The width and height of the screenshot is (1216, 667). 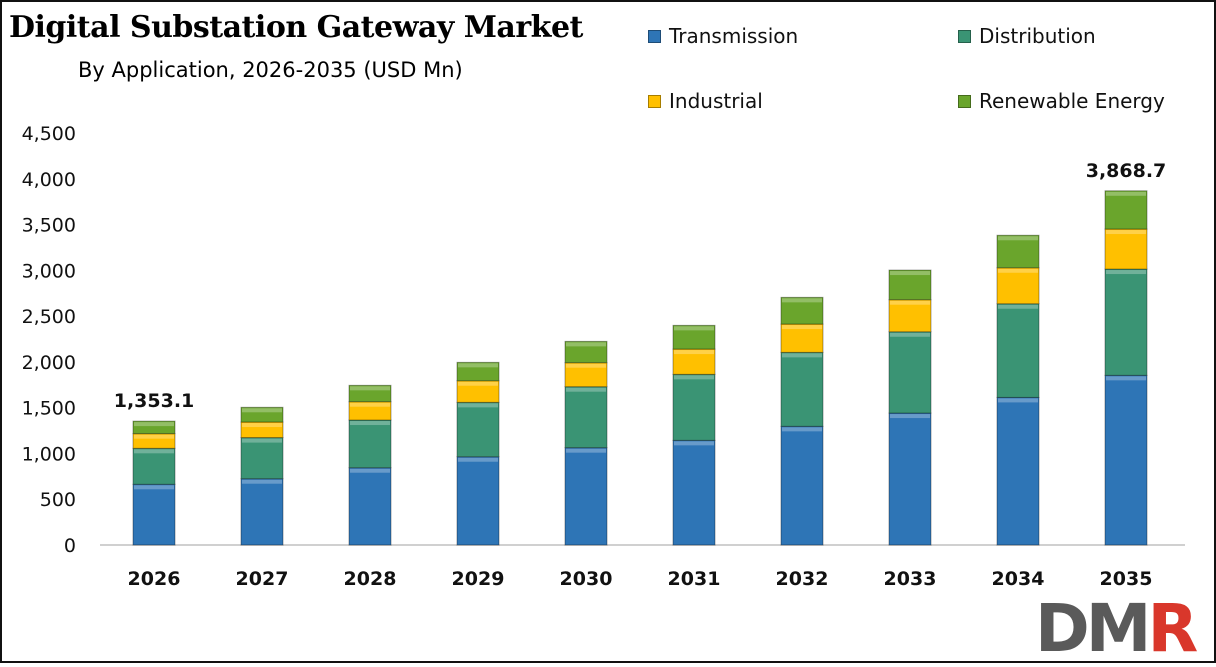 What do you see at coordinates (1072, 101) in the screenshot?
I see `legend-label: Renewable Energy` at bounding box center [1072, 101].